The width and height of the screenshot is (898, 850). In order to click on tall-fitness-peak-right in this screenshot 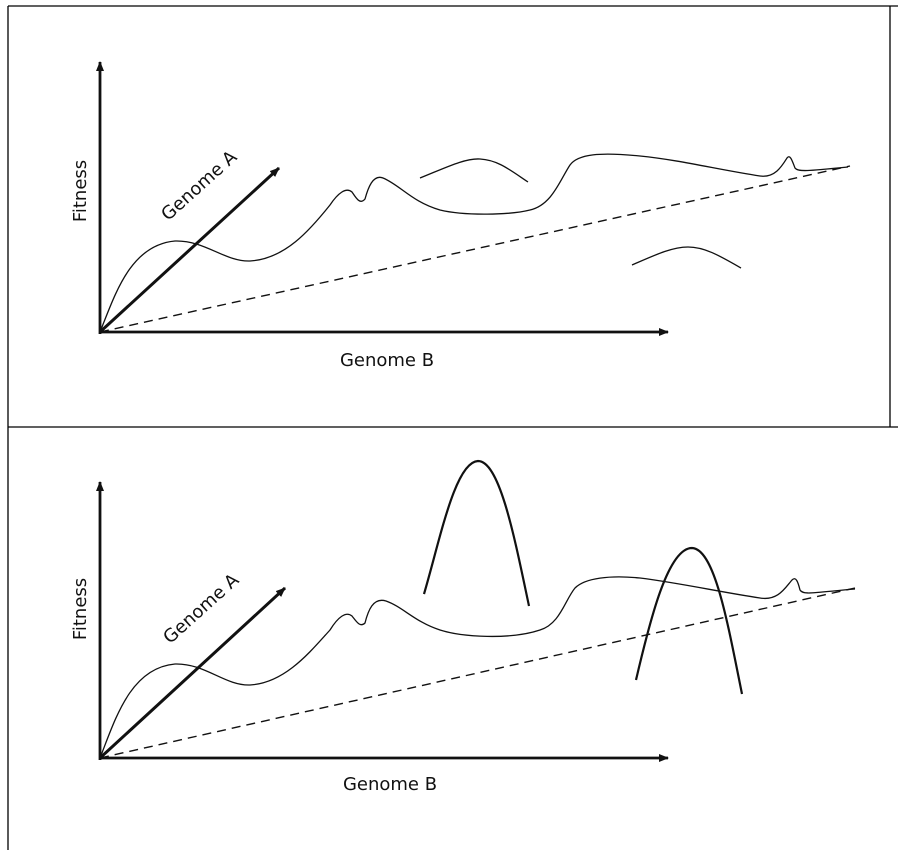, I will do `click(689, 620)`.